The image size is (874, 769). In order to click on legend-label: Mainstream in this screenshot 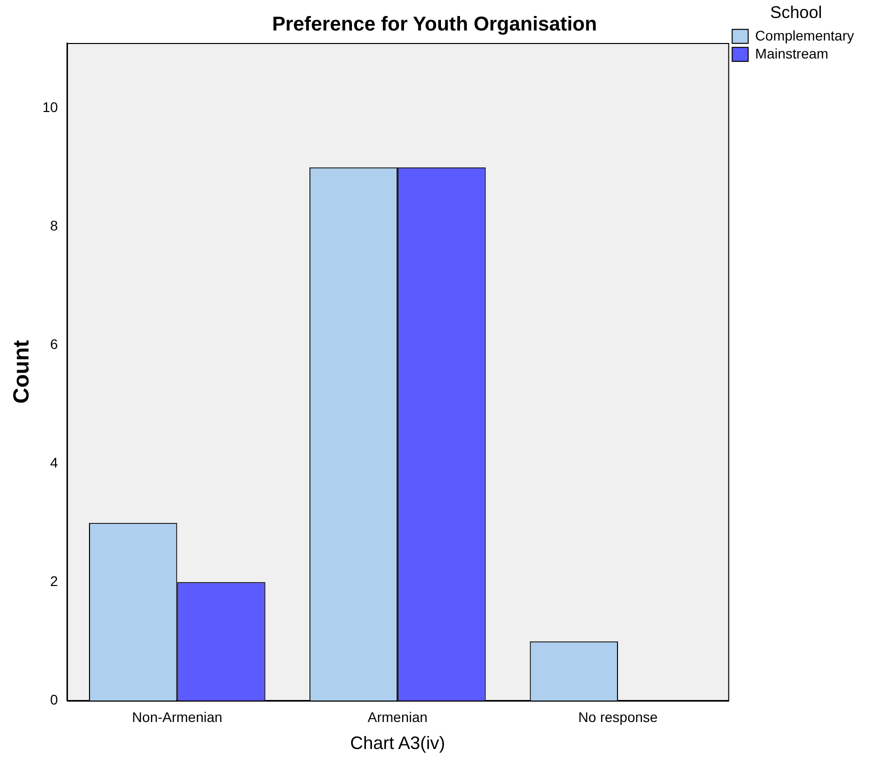, I will do `click(791, 53)`.